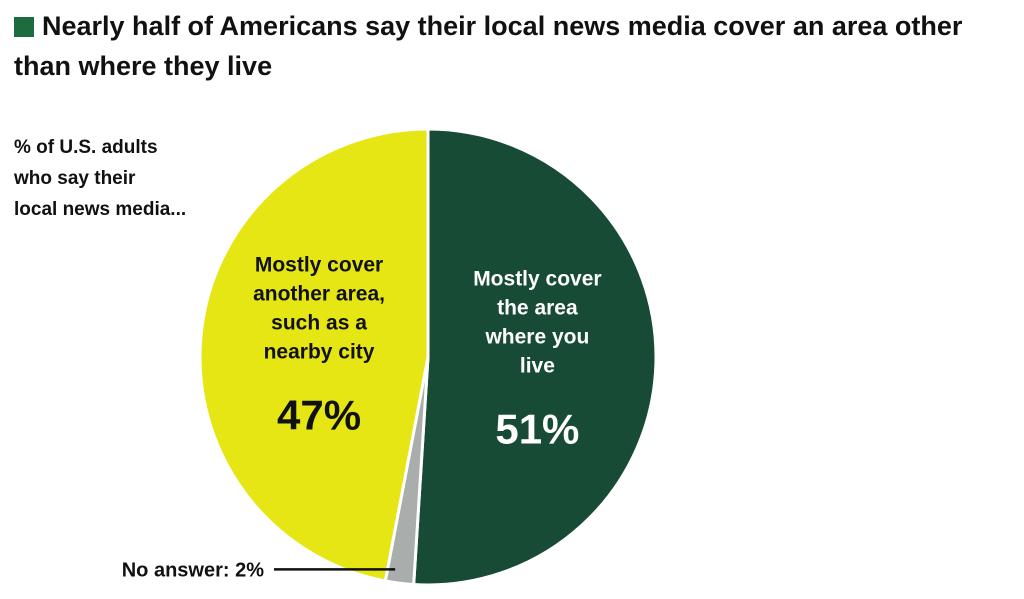  I want to click on slice-value-3: 47%, so click(319, 415).